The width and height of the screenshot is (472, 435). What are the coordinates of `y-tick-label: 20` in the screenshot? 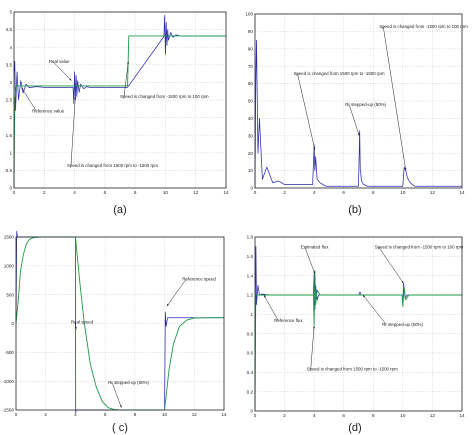 It's located at (251, 153).